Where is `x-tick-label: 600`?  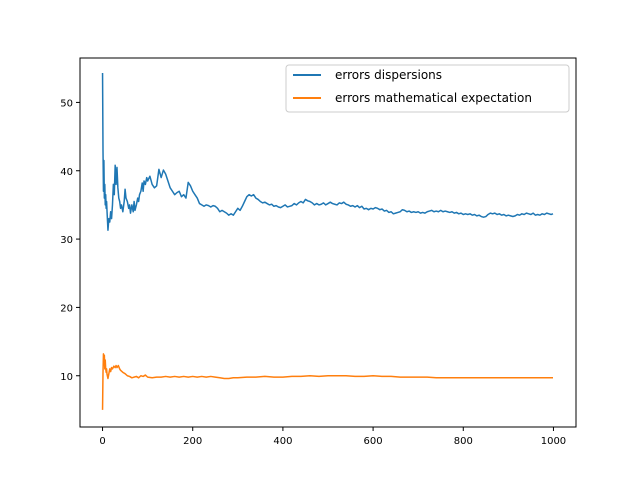
x-tick-label: 600 is located at coordinates (373, 441).